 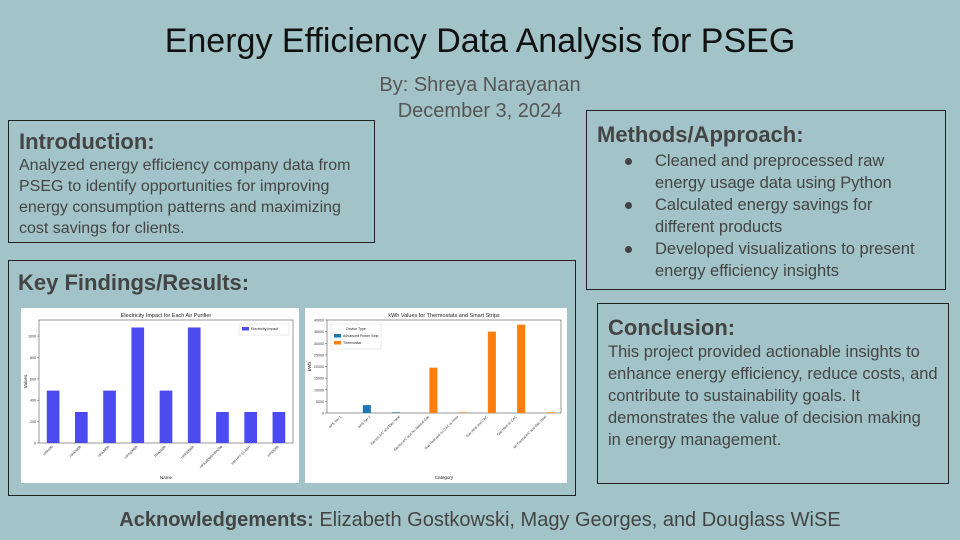 What do you see at coordinates (319, 344) in the screenshot?
I see `y-tick-label: 30000` at bounding box center [319, 344].